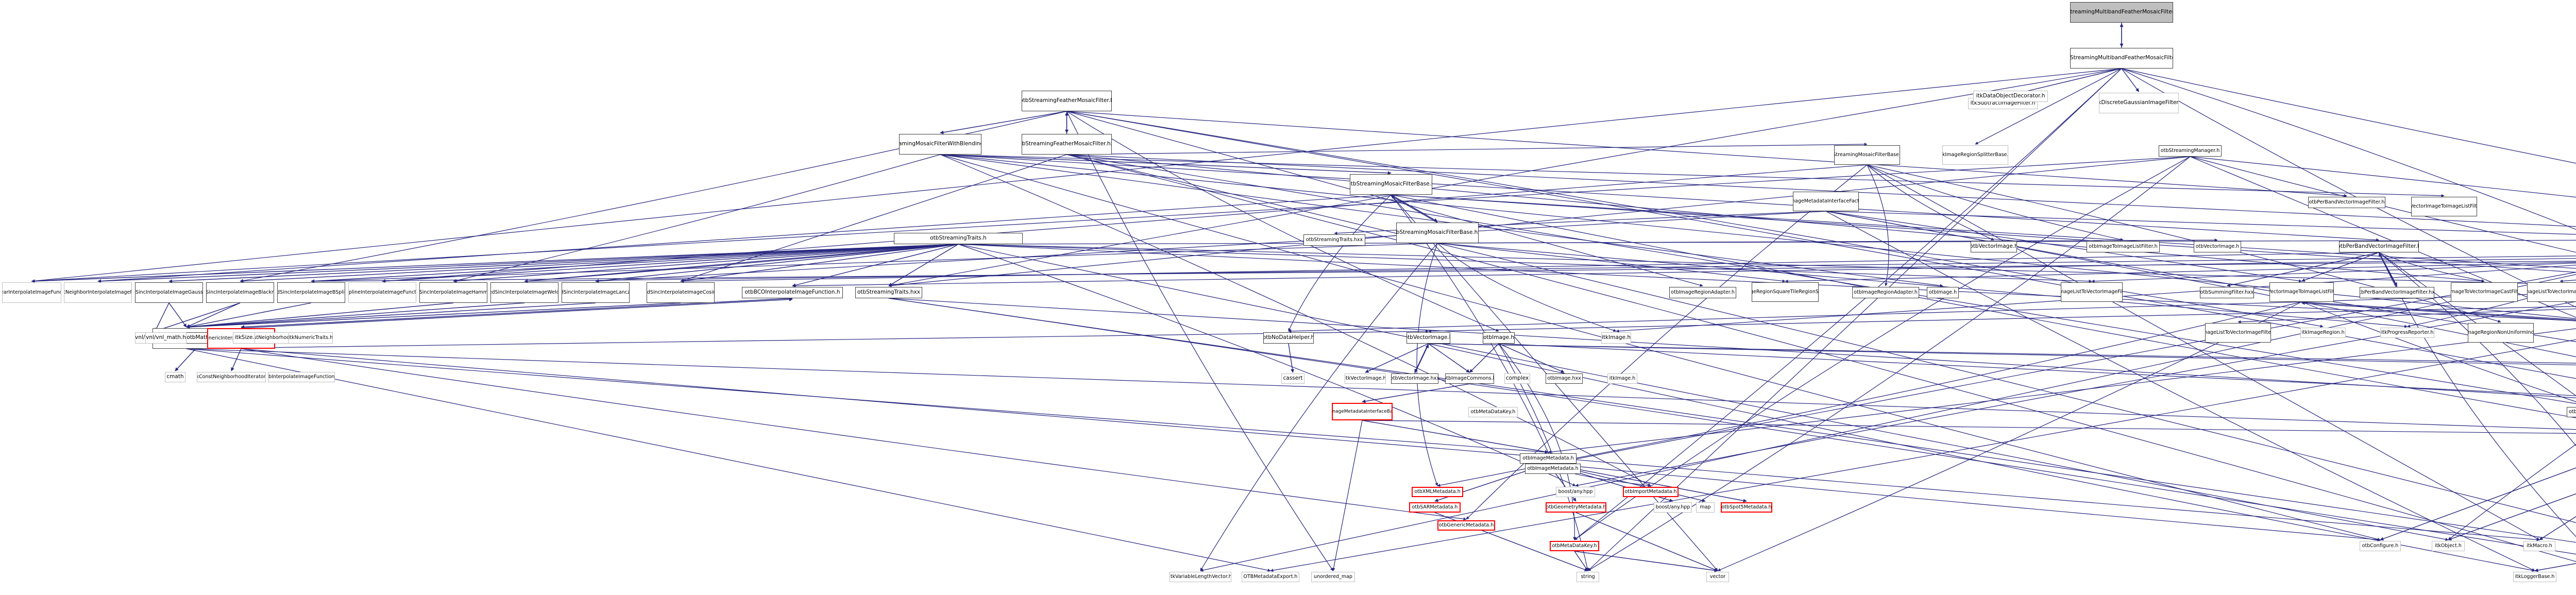  Describe the element at coordinates (2448, 546) in the screenshot. I see `graph-node: itkObject.h` at that location.